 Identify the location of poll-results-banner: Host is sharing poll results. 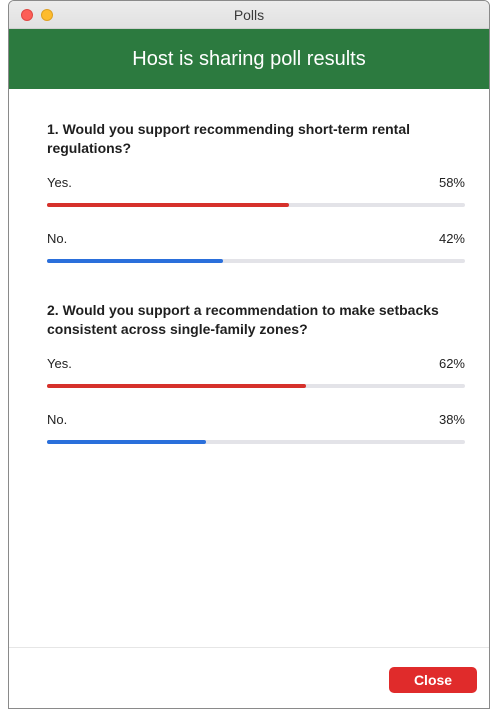
(249, 59).